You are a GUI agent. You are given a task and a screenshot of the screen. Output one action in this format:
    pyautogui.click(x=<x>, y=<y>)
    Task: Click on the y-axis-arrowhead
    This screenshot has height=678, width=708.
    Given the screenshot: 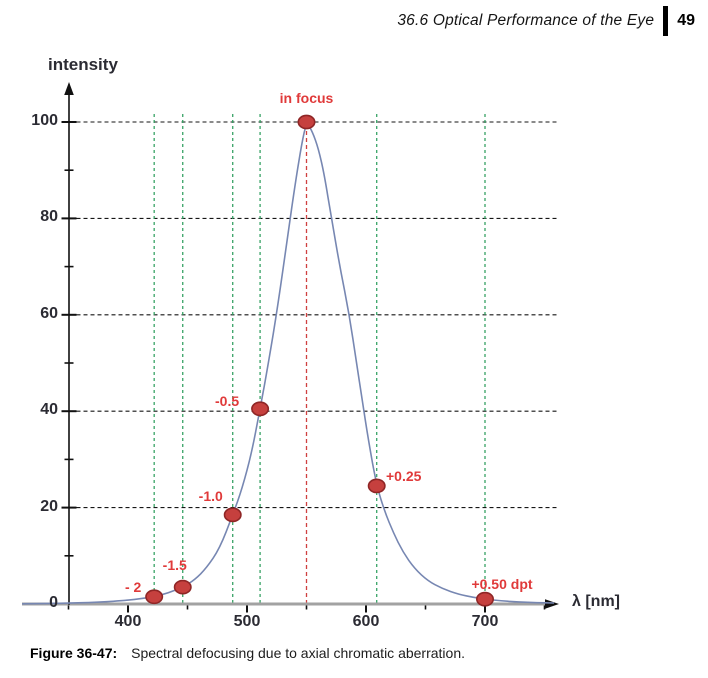 What is the action you would take?
    pyautogui.click(x=69, y=88)
    